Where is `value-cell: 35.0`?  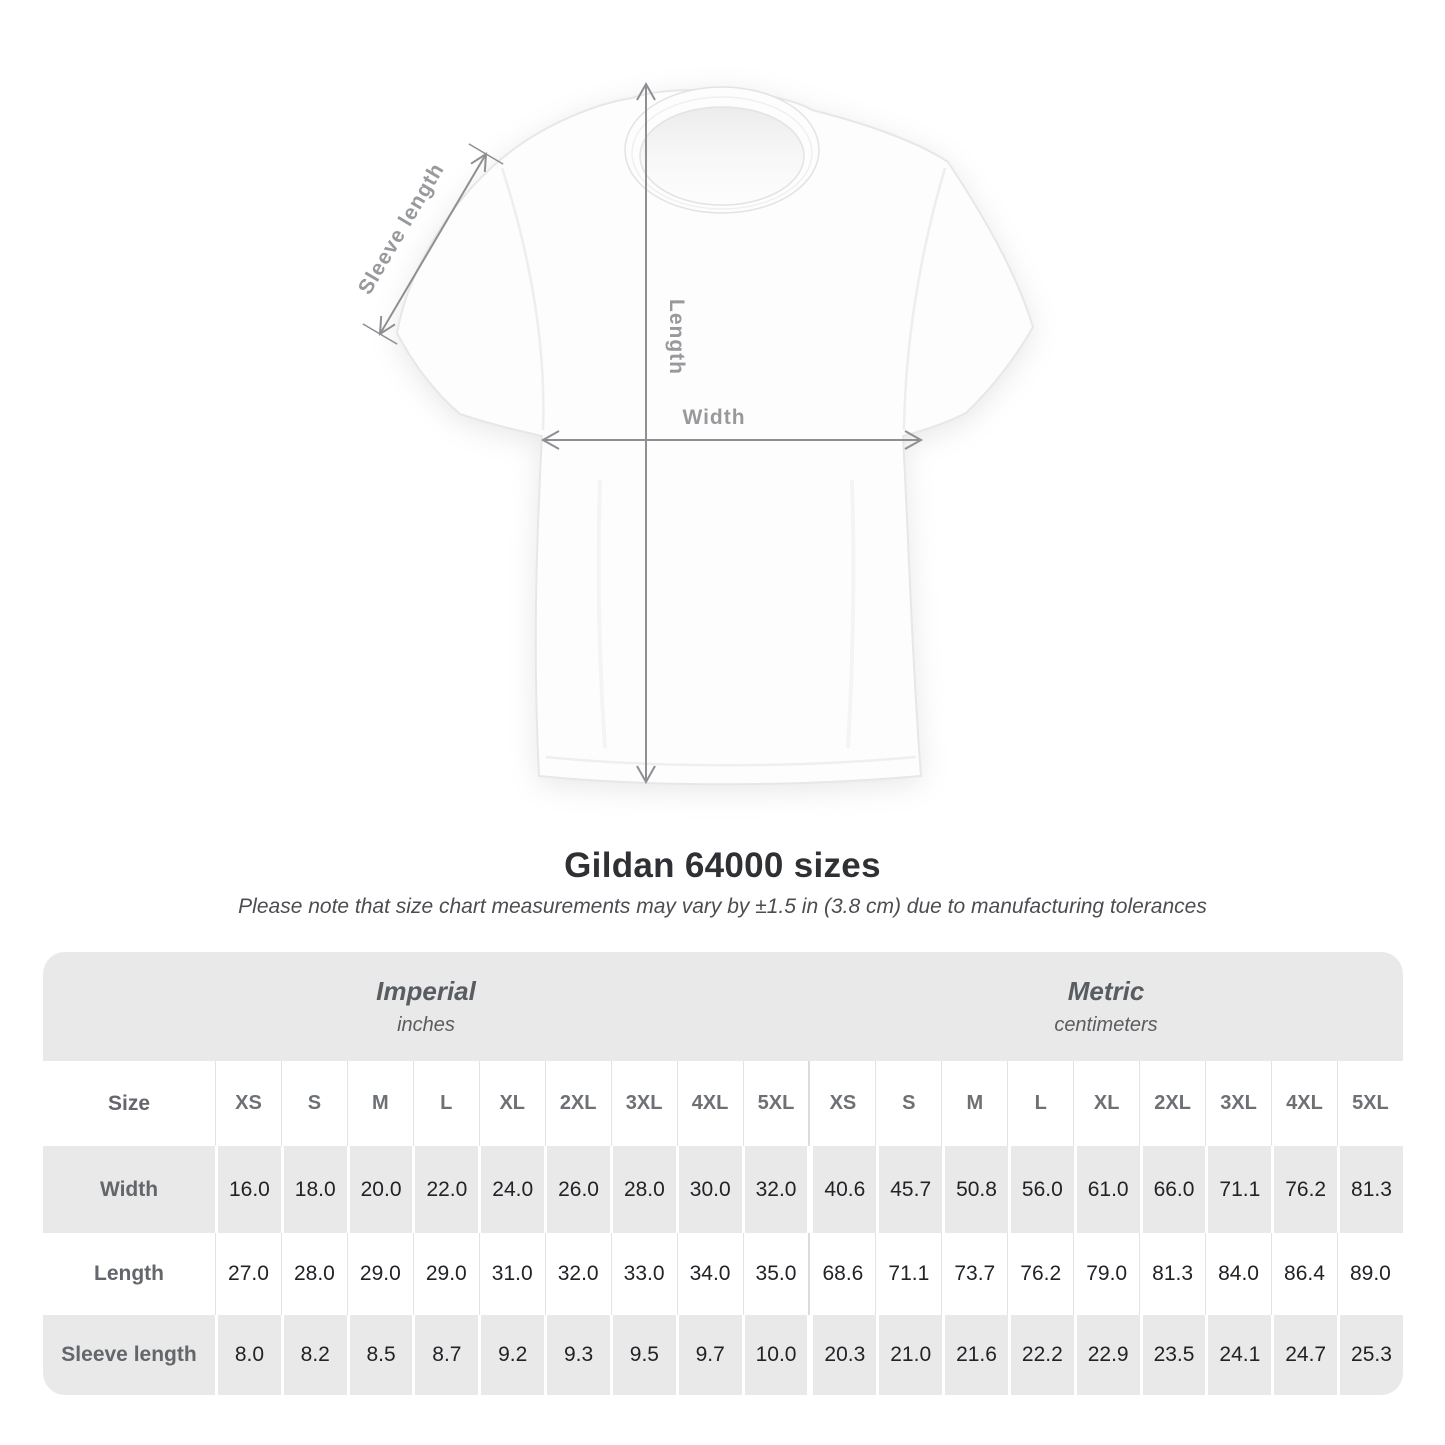 value-cell: 35.0 is located at coordinates (775, 1274).